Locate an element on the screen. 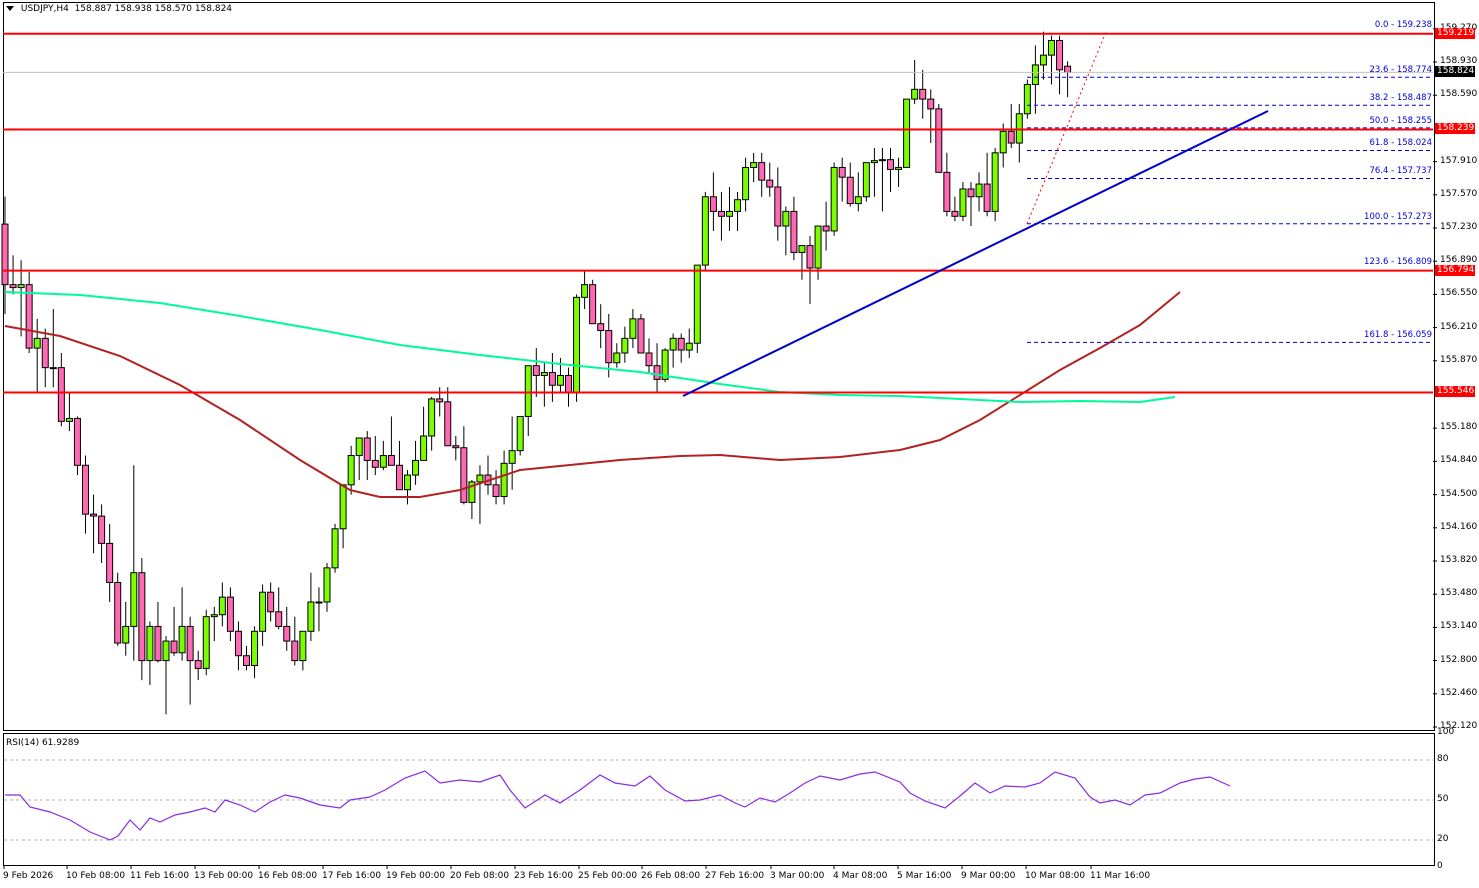  time-axis-label: 9 Mar 00:00 is located at coordinates (988, 876).